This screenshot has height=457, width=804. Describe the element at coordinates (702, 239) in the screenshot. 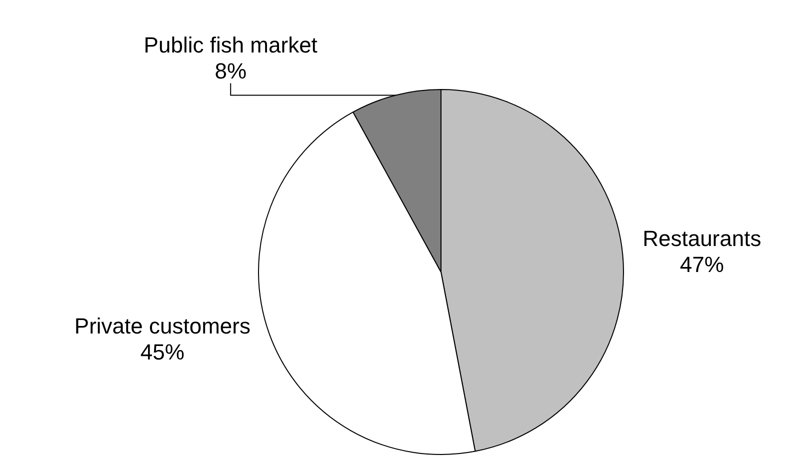

I see `slice-label: Restaurants` at that location.